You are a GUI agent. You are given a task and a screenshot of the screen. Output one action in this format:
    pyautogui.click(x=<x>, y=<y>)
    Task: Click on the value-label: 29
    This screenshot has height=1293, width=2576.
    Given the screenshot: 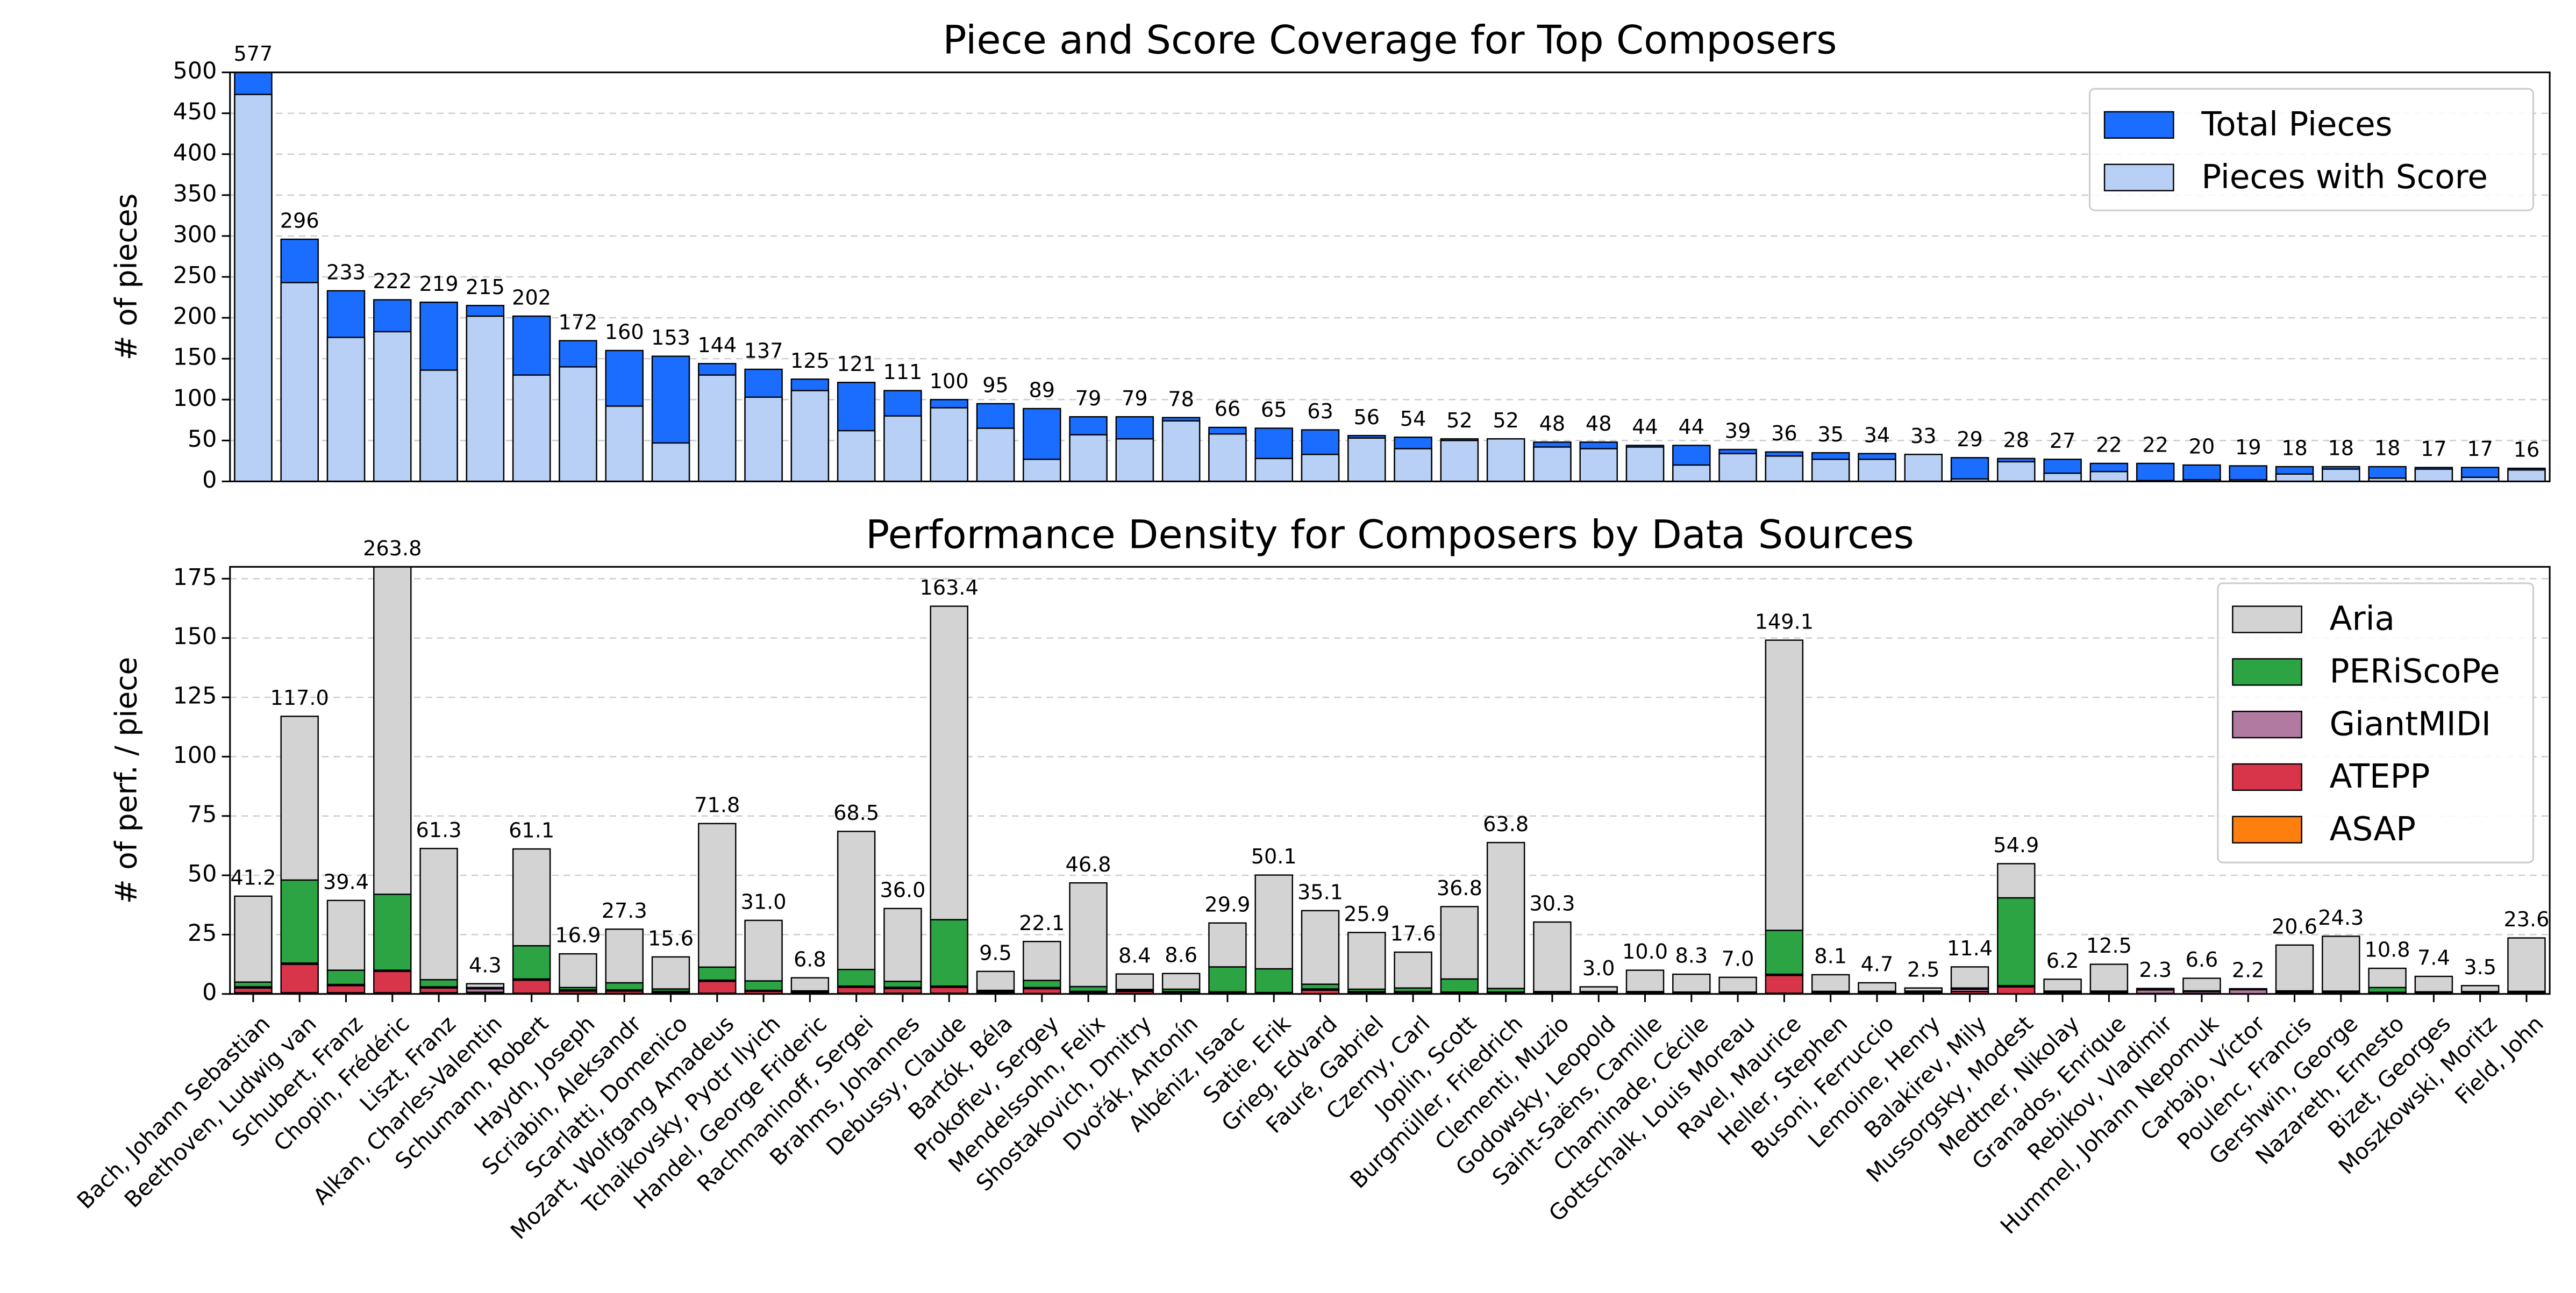 What is the action you would take?
    pyautogui.click(x=1970, y=440)
    